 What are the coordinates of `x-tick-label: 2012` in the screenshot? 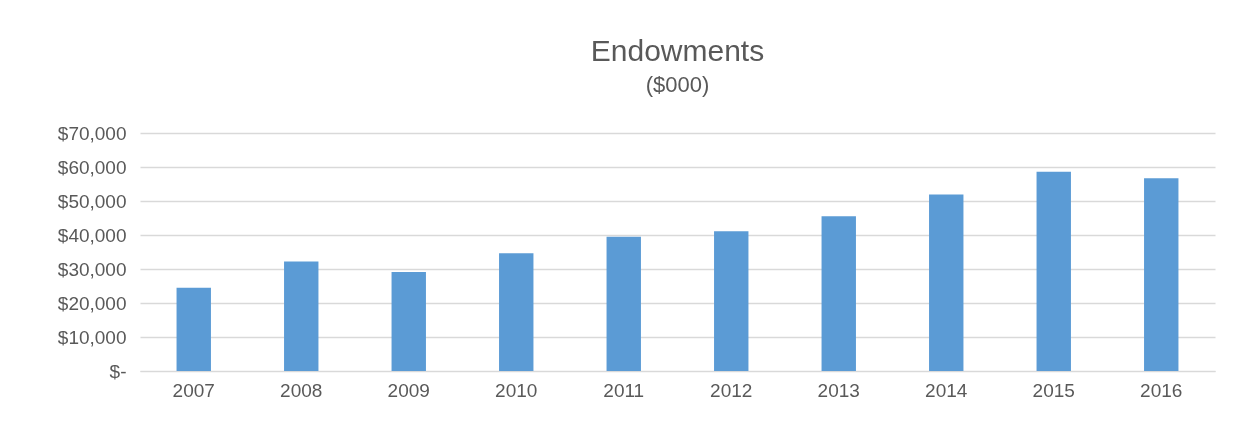 It's located at (731, 390).